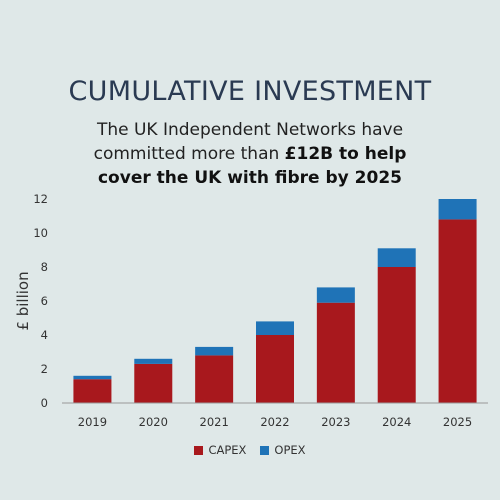 The width and height of the screenshot is (500, 500). Describe the element at coordinates (153, 361) in the screenshot. I see `bar-opex-2020` at that location.